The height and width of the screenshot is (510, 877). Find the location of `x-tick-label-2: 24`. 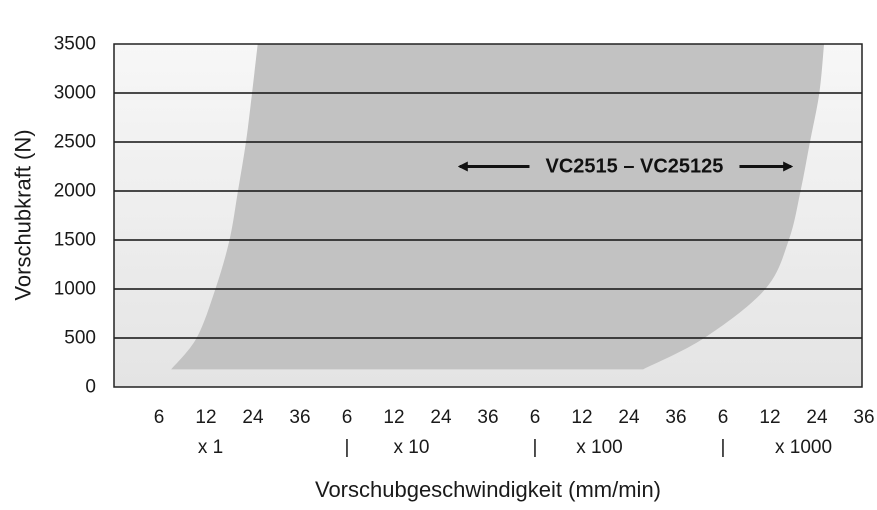

x-tick-label-2: 24 is located at coordinates (253, 417).